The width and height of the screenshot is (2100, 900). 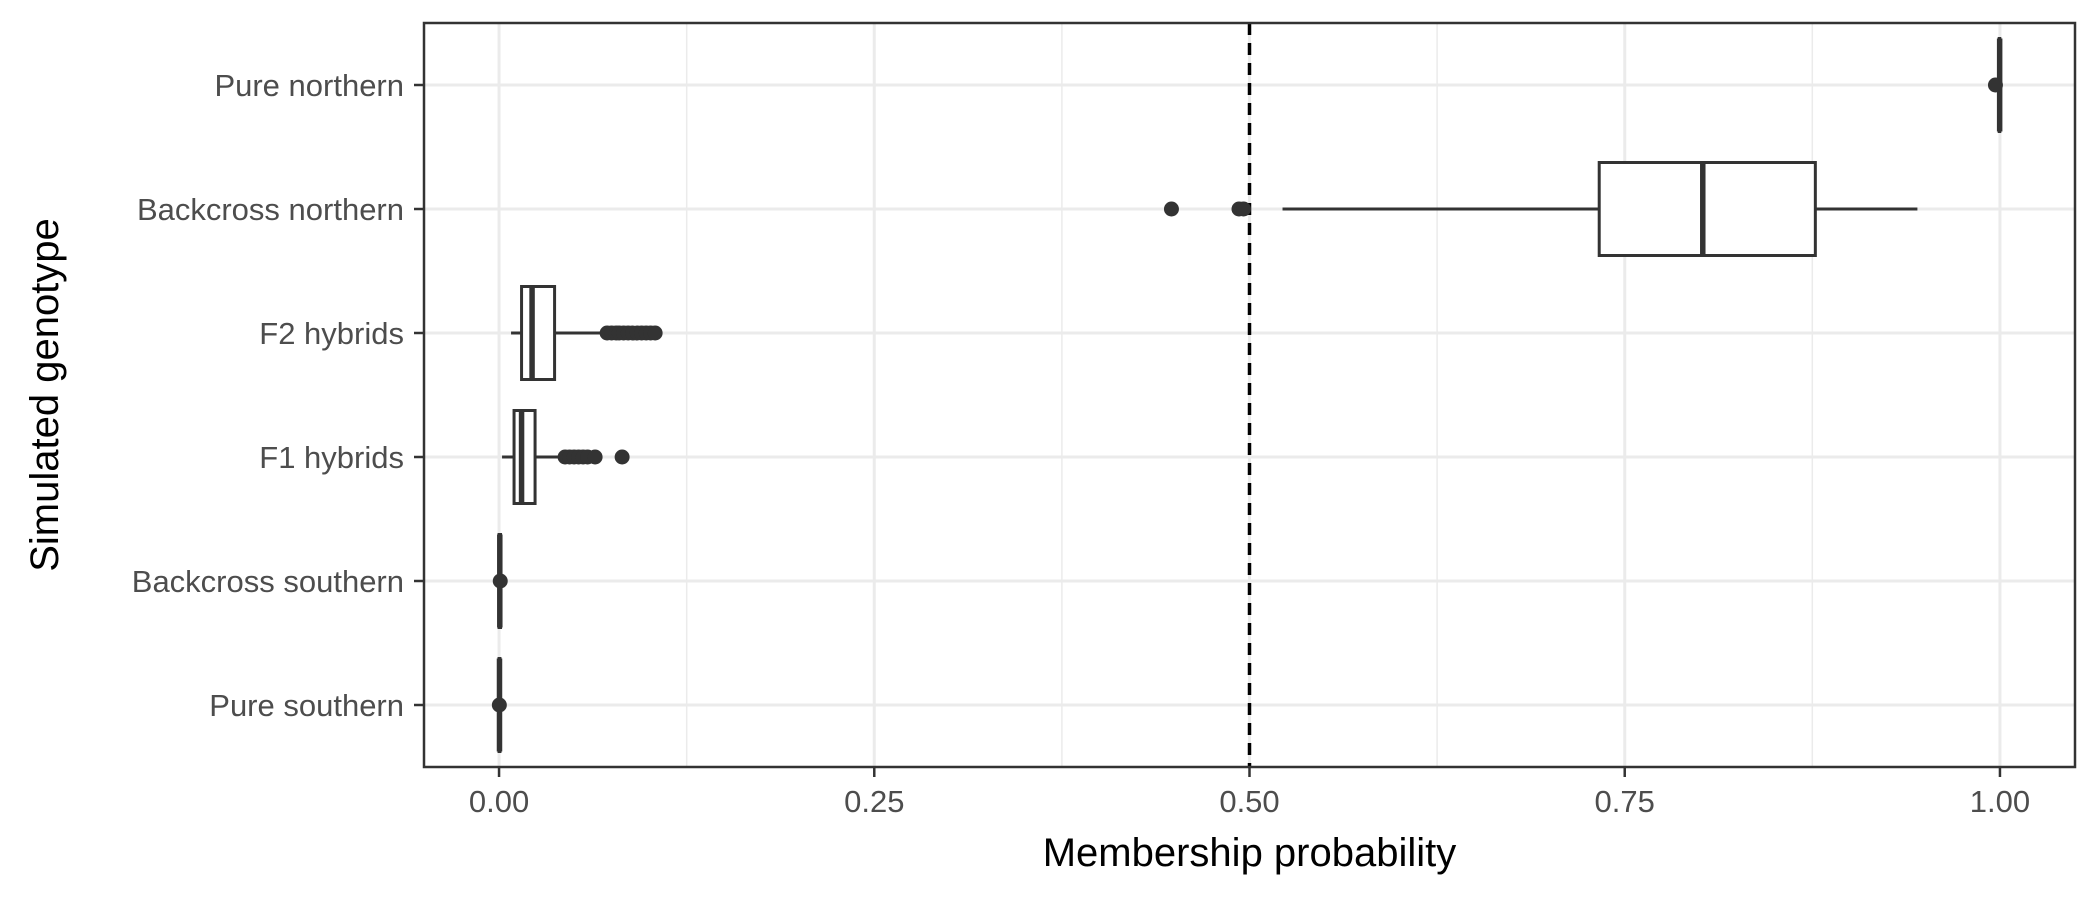 What do you see at coordinates (566, 457) in the screenshot?
I see `box-f1-hybrids` at bounding box center [566, 457].